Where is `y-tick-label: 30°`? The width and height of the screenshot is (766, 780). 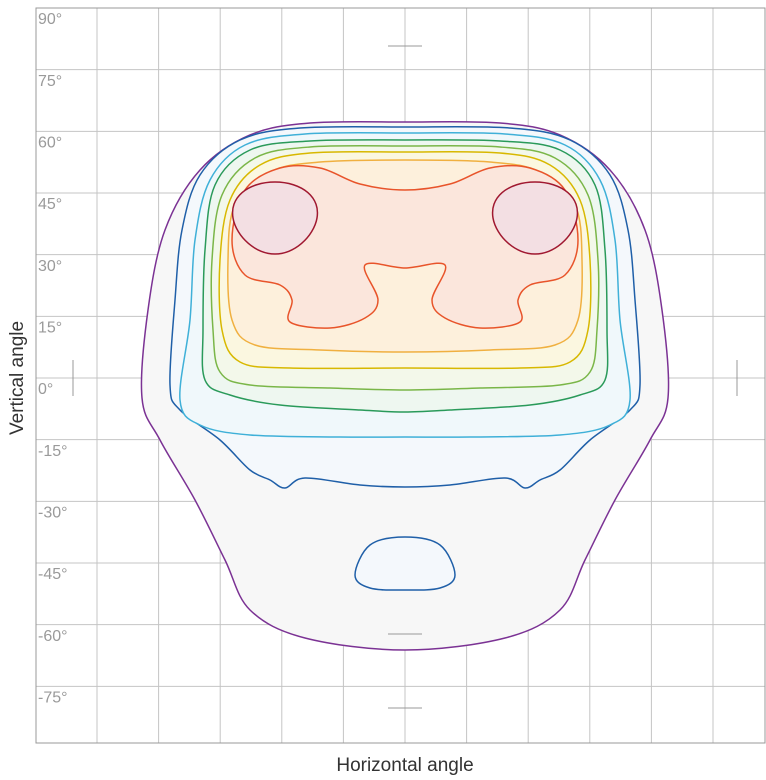
y-tick-label: 30° is located at coordinates (50, 266).